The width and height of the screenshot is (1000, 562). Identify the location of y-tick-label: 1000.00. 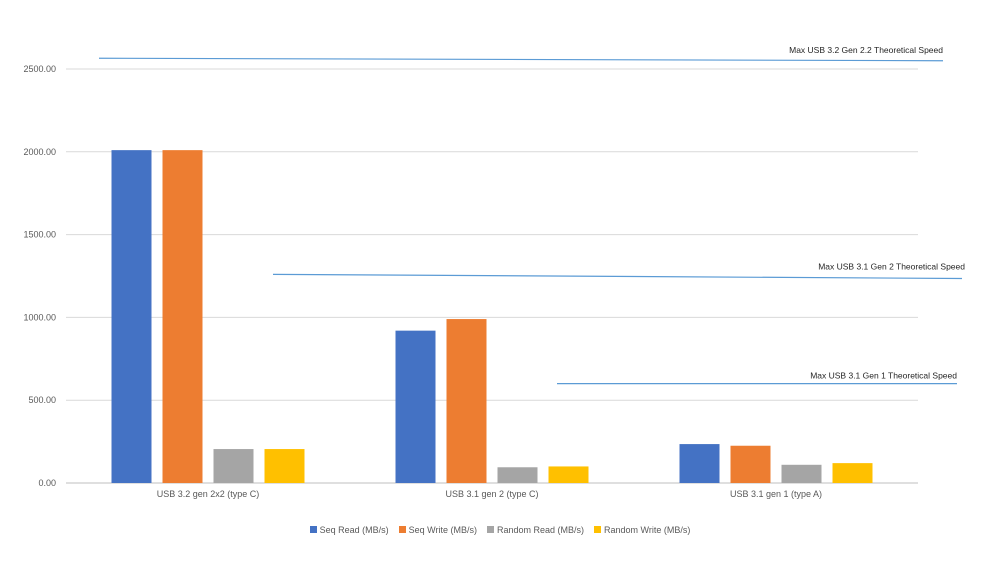
(39, 317).